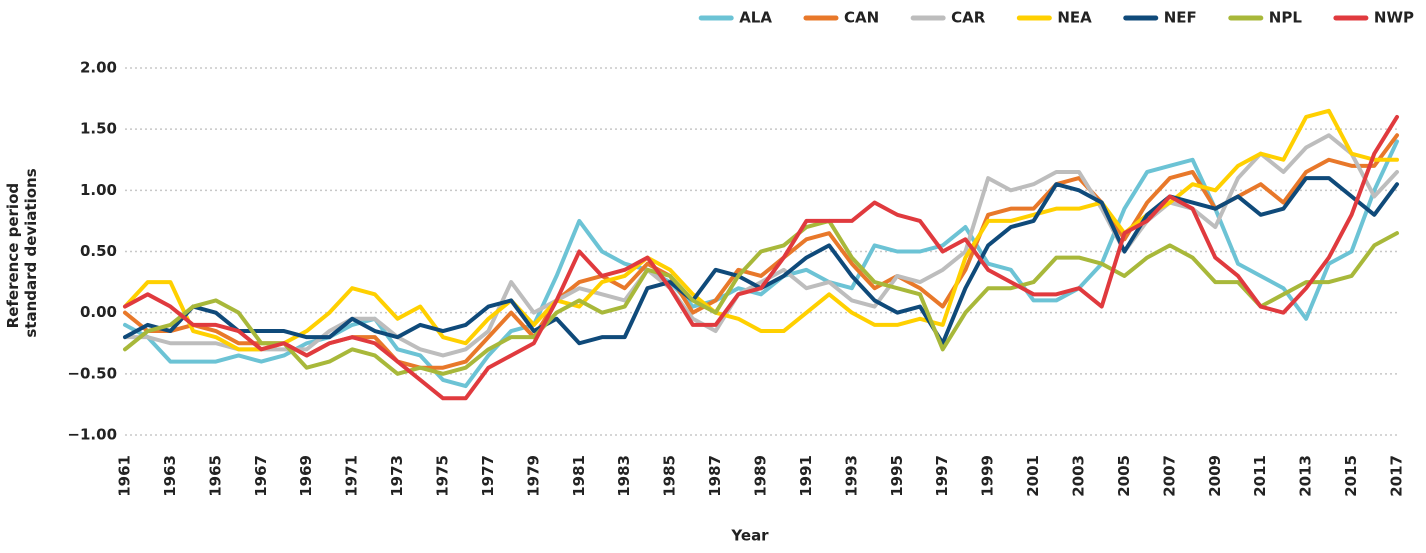 The image size is (1426, 553). I want to click on x-tick-label: 1991, so click(806, 476).